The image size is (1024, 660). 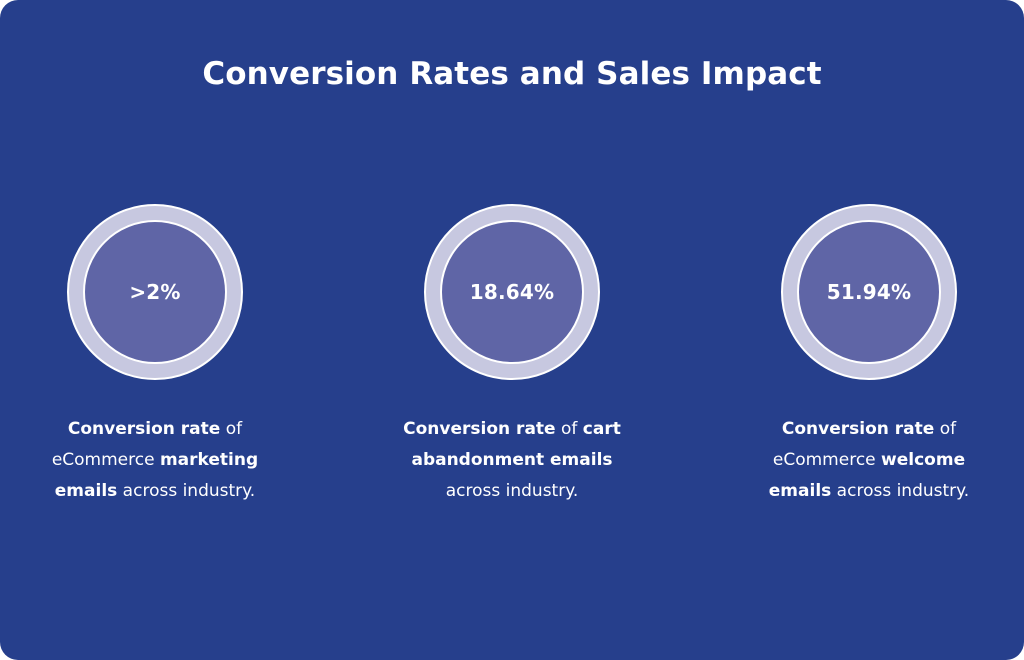 I want to click on stat-description-bold: cart, so click(x=601, y=429).